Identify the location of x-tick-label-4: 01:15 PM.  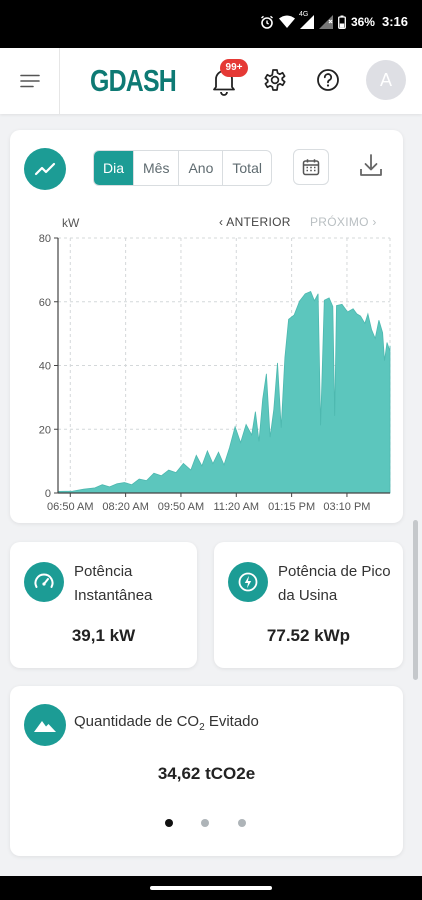
(291, 507).